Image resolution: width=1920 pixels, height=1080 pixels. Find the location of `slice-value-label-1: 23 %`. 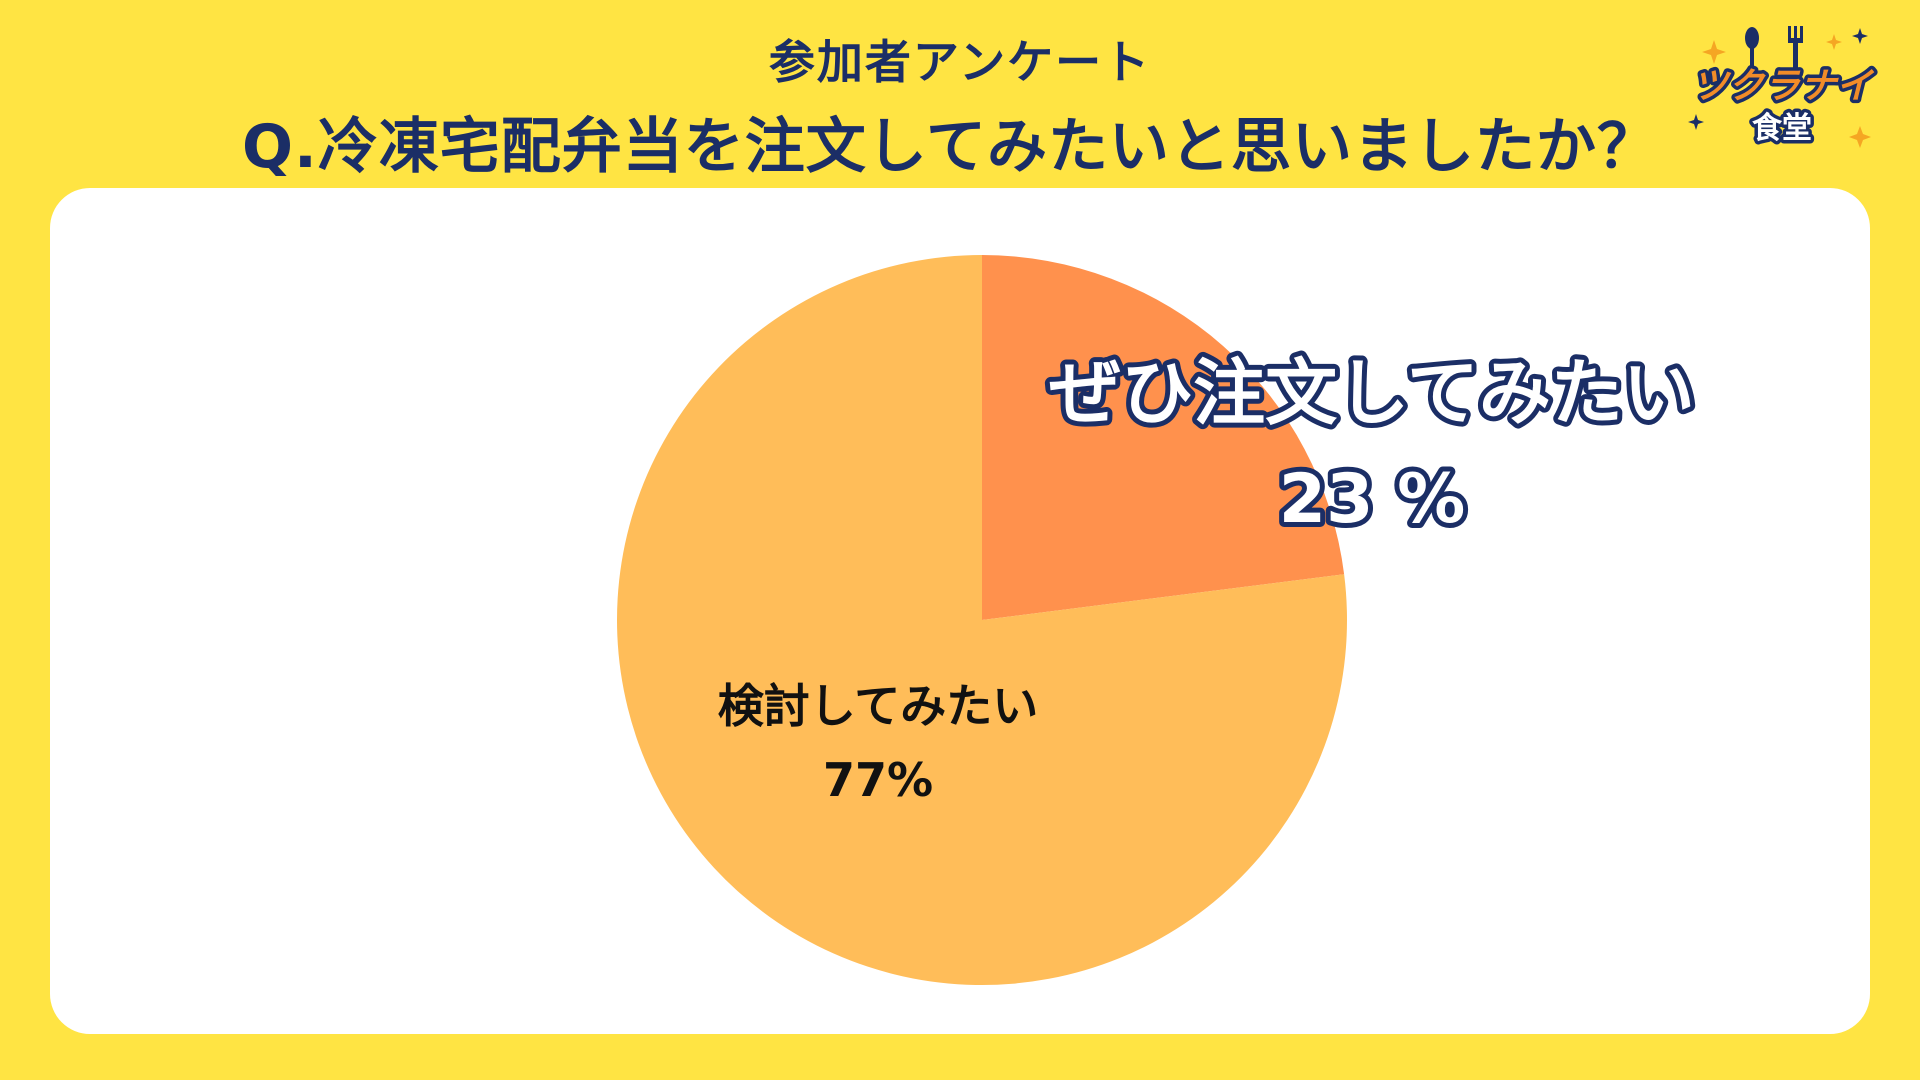

slice-value-label-1: 23 % is located at coordinates (1372, 499).